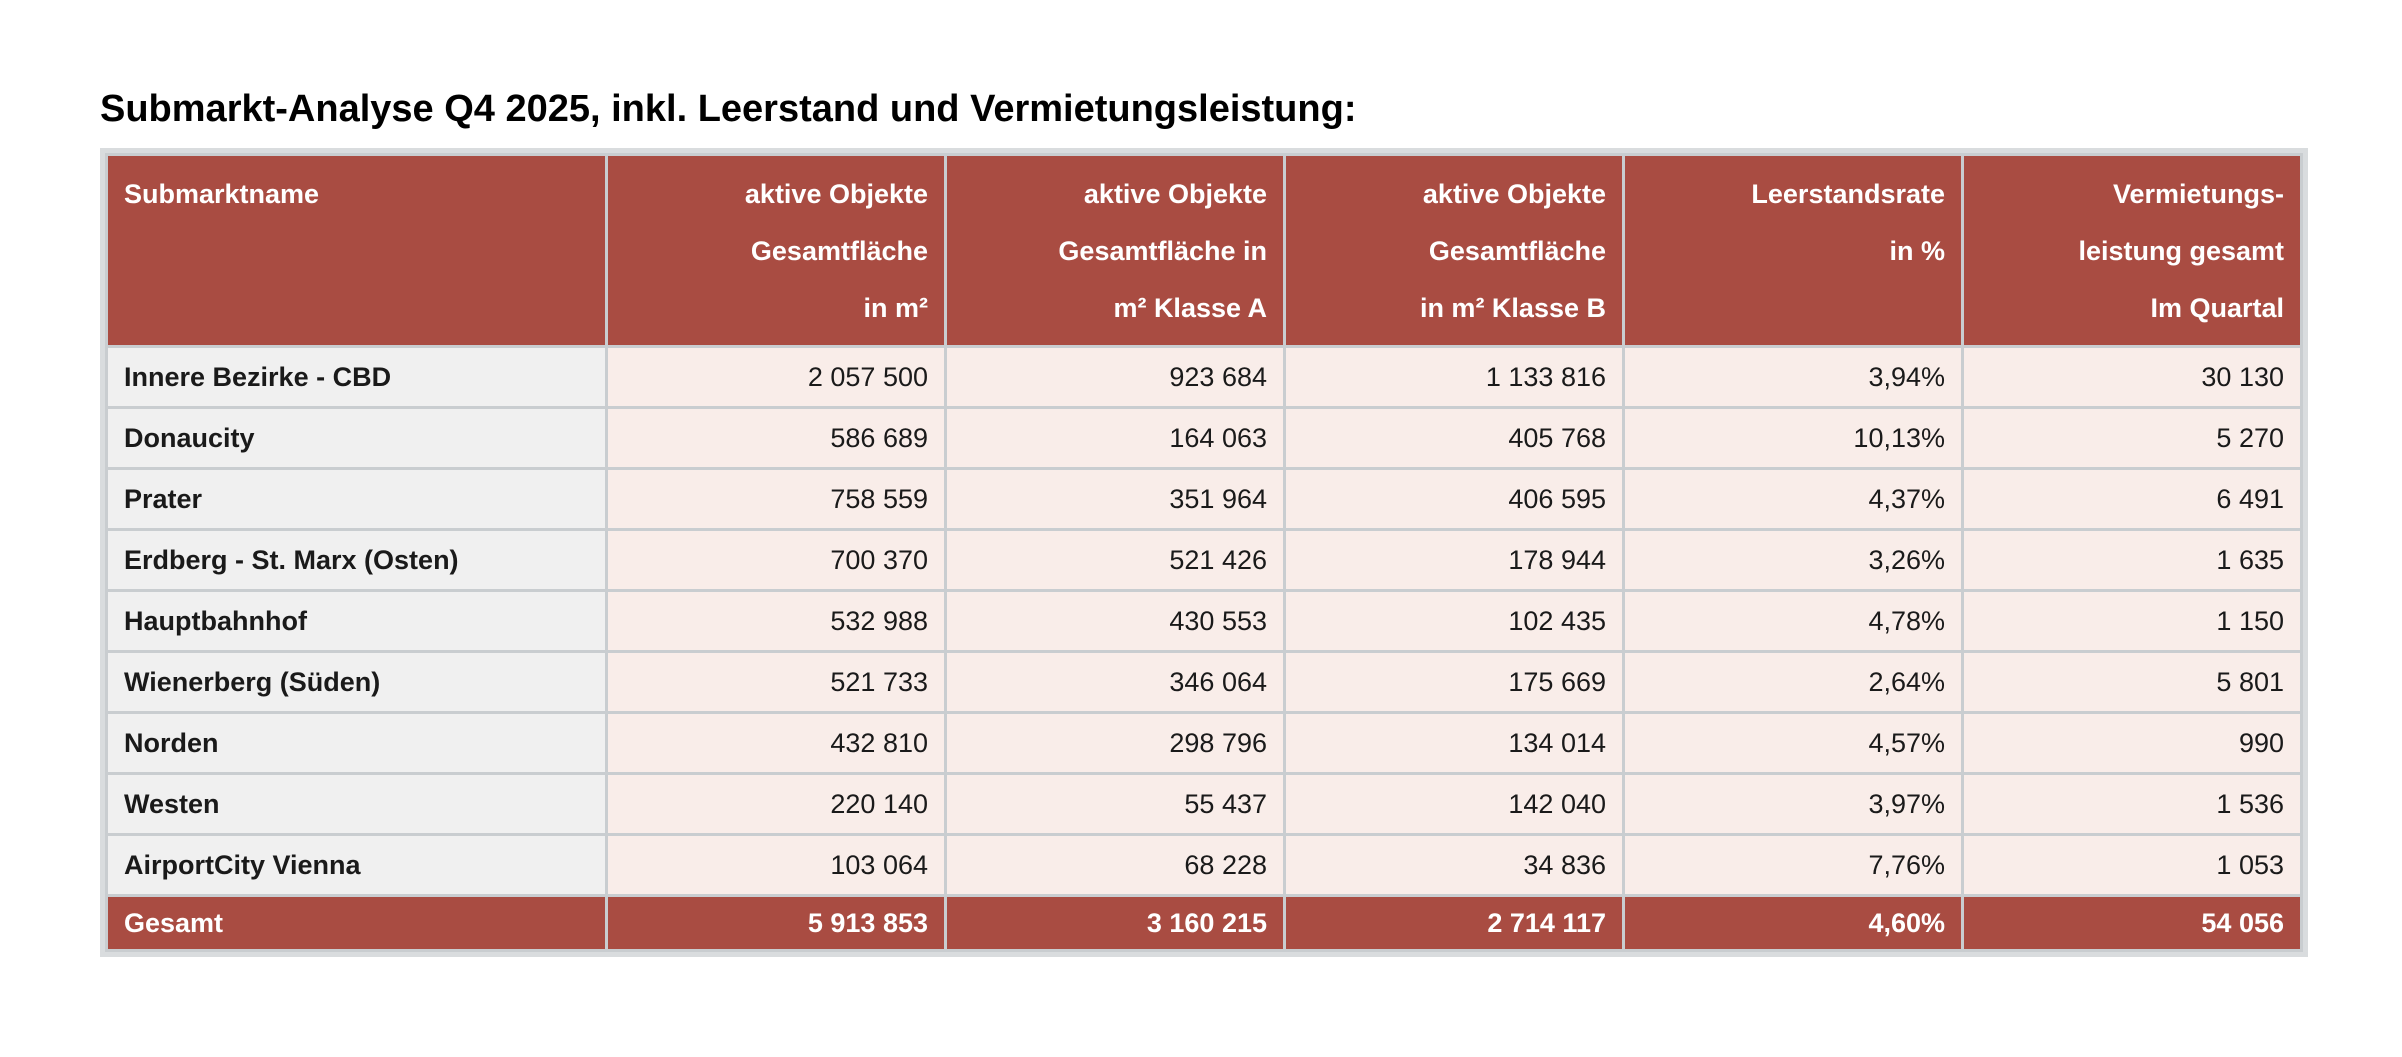 The width and height of the screenshot is (2402, 1057). I want to click on cell-gesamtflaeche: 103 064, so click(776, 865).